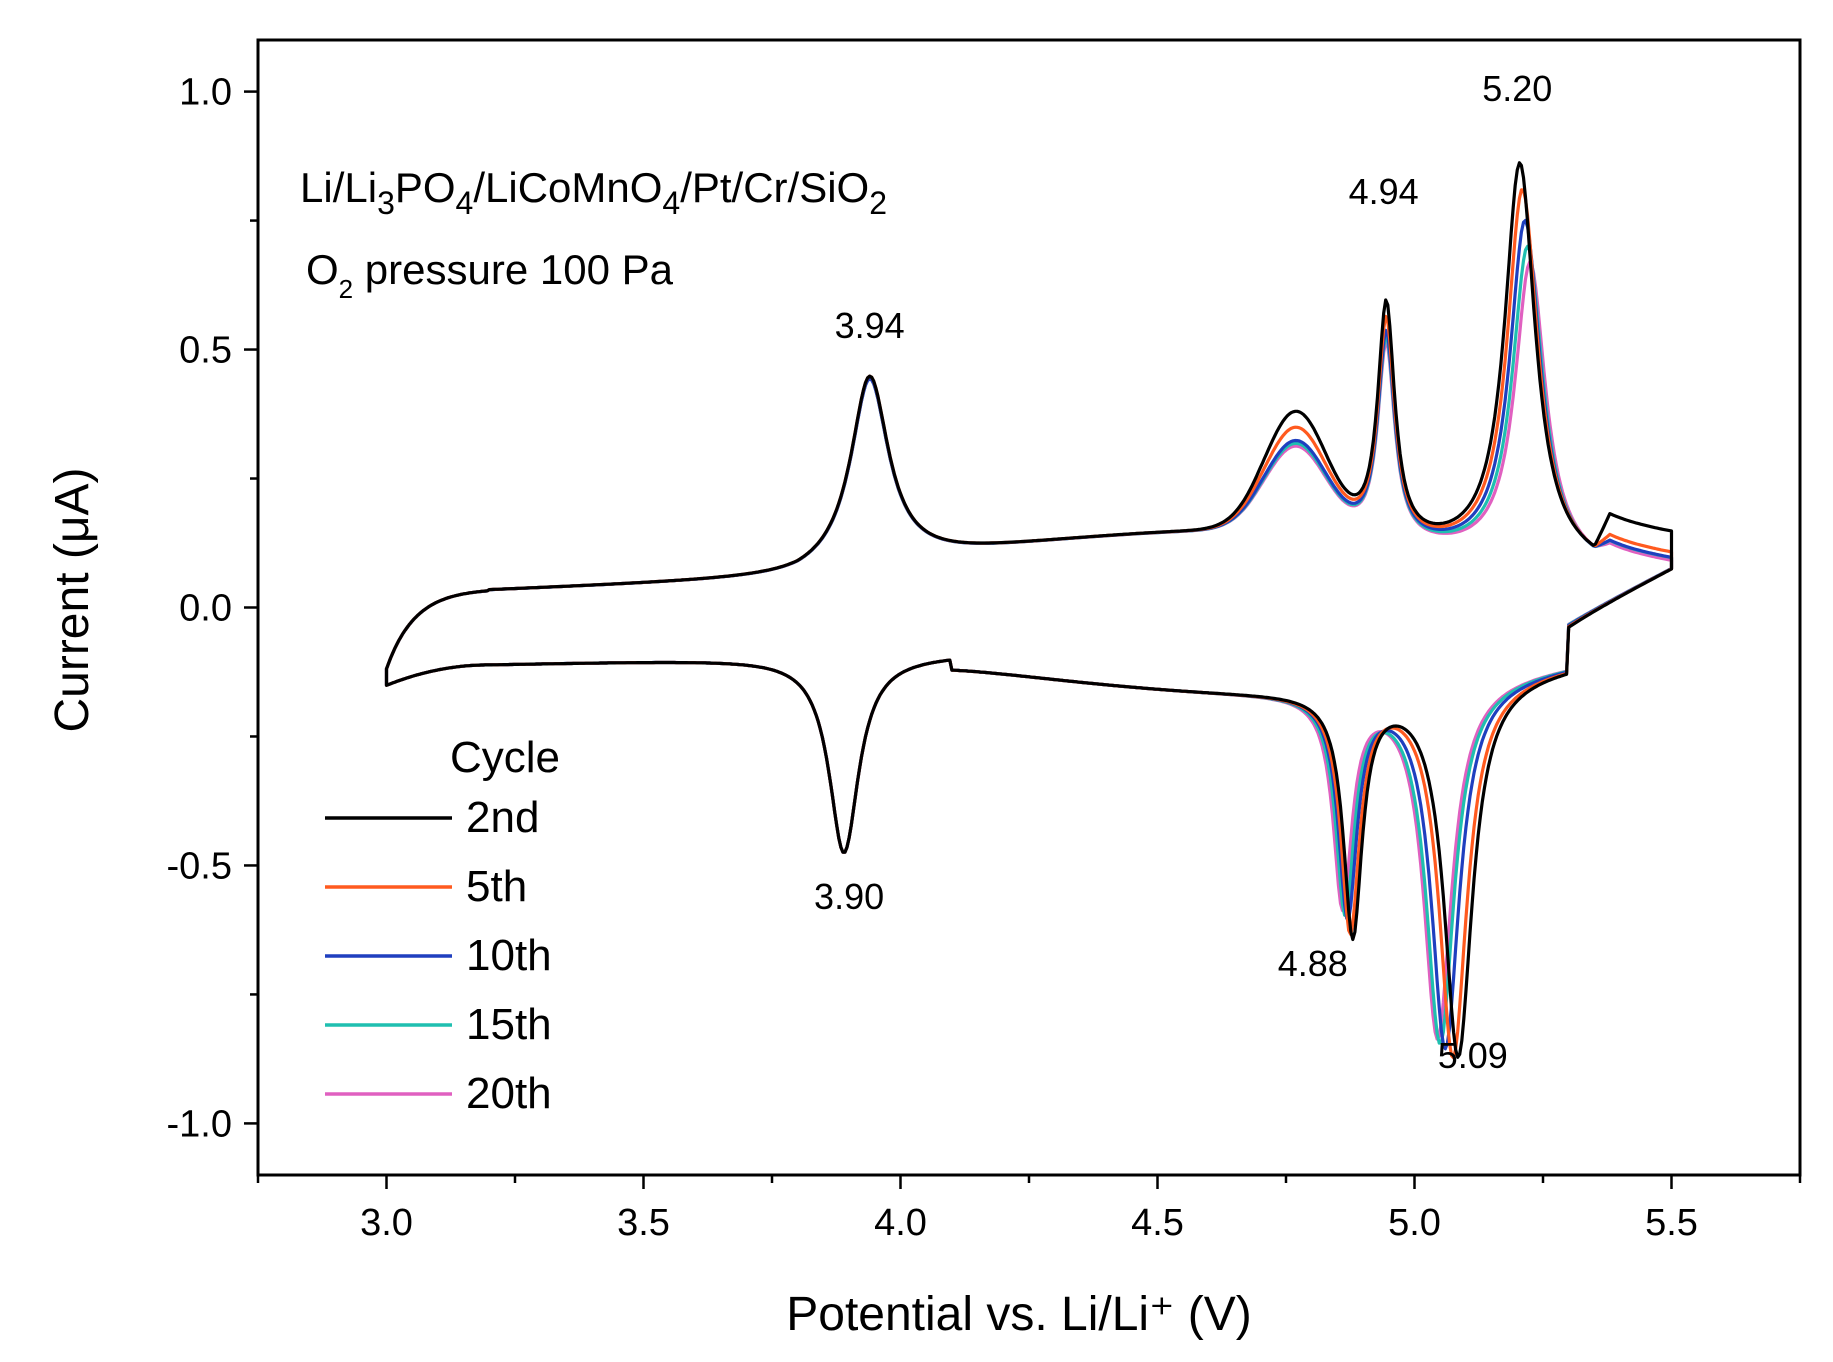  I want to click on legend-label: 10th, so click(509, 955).